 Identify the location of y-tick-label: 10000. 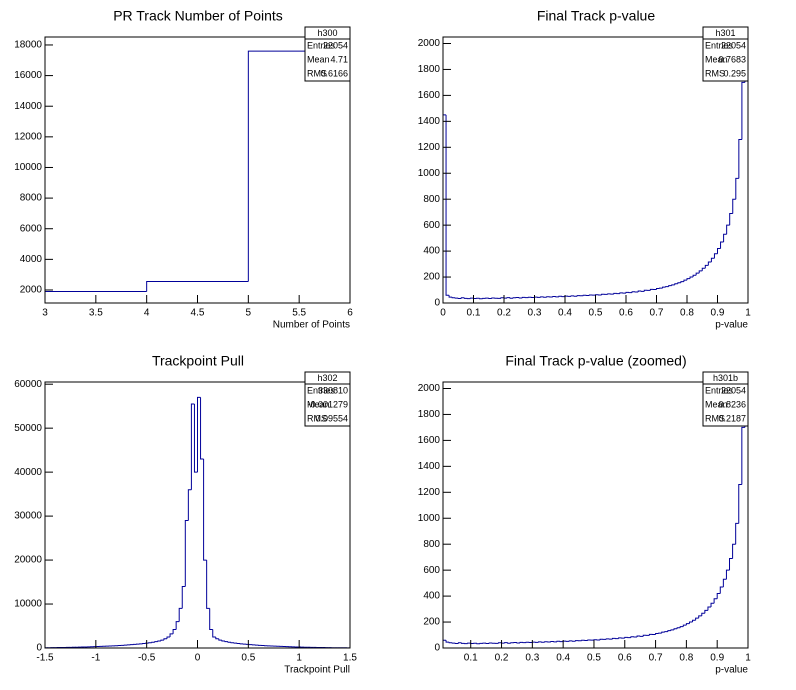
(28, 167).